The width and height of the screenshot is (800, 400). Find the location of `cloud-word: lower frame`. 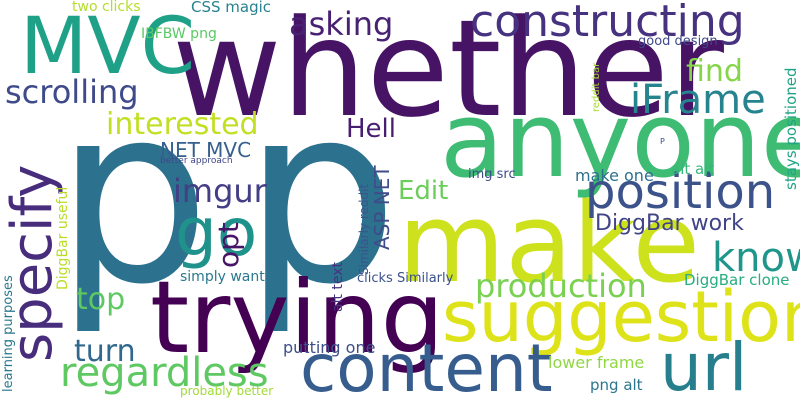

cloud-word: lower frame is located at coordinates (596, 362).